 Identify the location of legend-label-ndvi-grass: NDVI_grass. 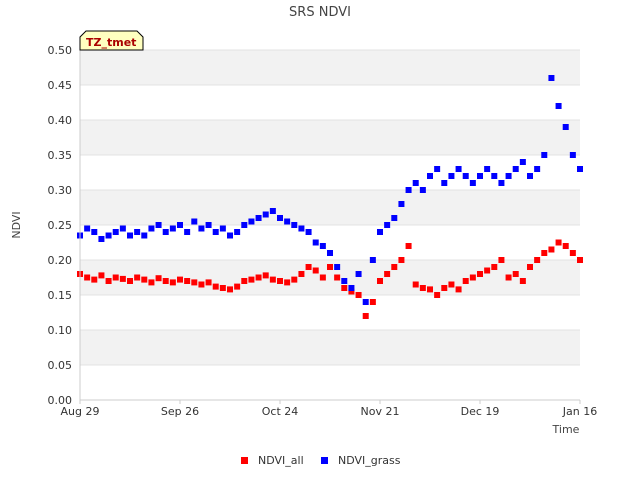
(369, 460).